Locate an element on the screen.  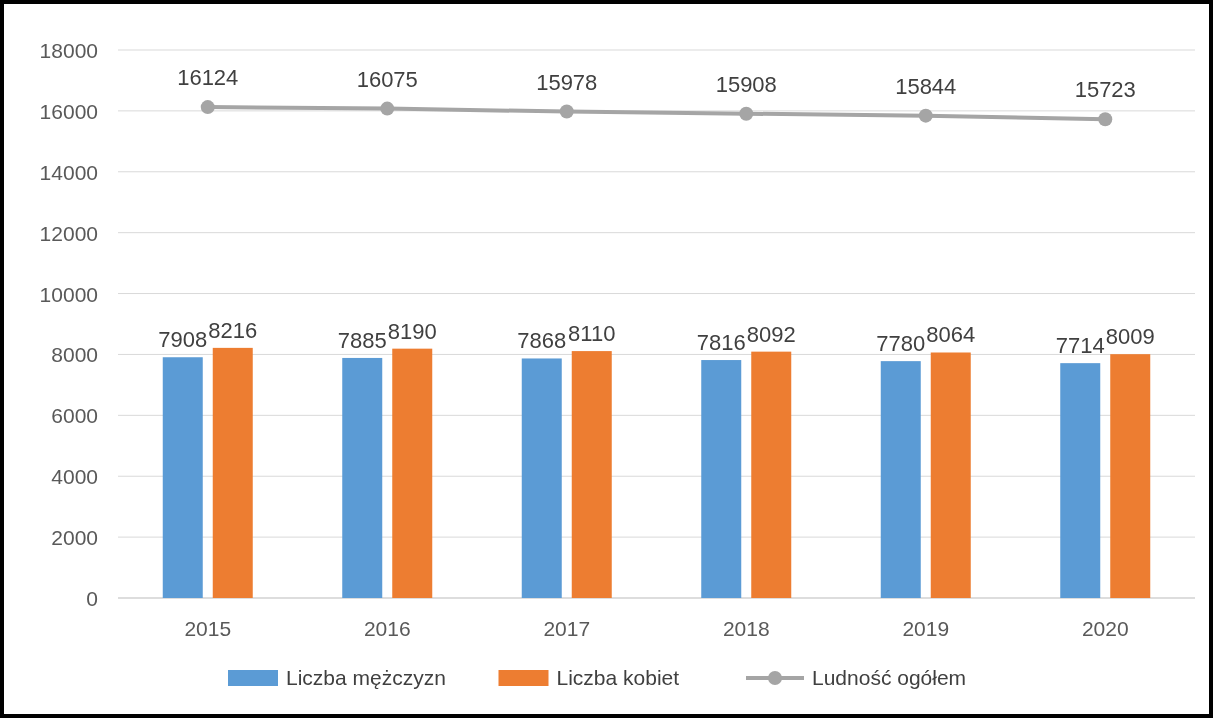
legend-label: Ludność ogółem is located at coordinates (889, 677).